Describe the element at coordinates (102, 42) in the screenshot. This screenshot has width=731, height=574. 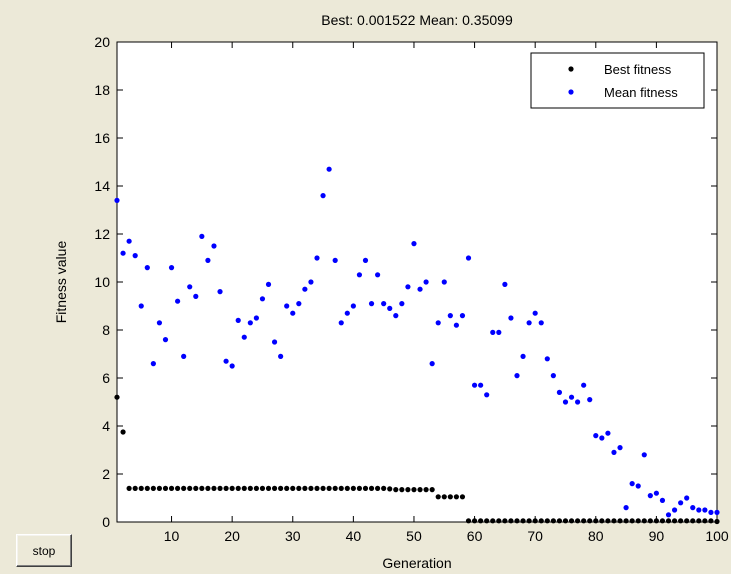
I see `y-tick-label: 20` at that location.